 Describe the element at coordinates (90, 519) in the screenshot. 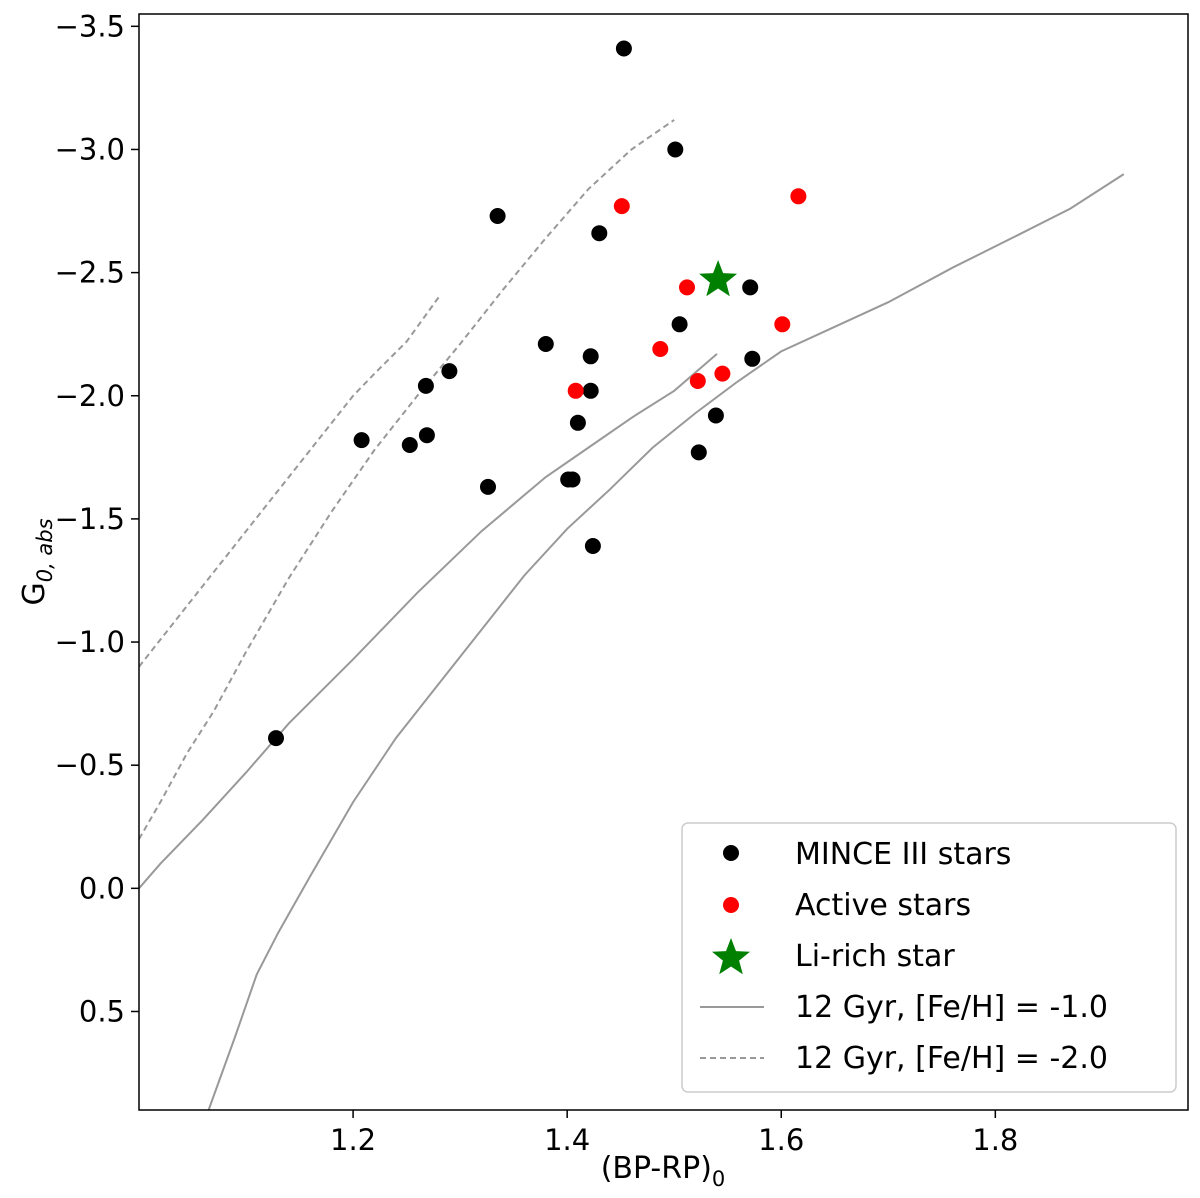

I see `y-tick-label: −1.5` at that location.